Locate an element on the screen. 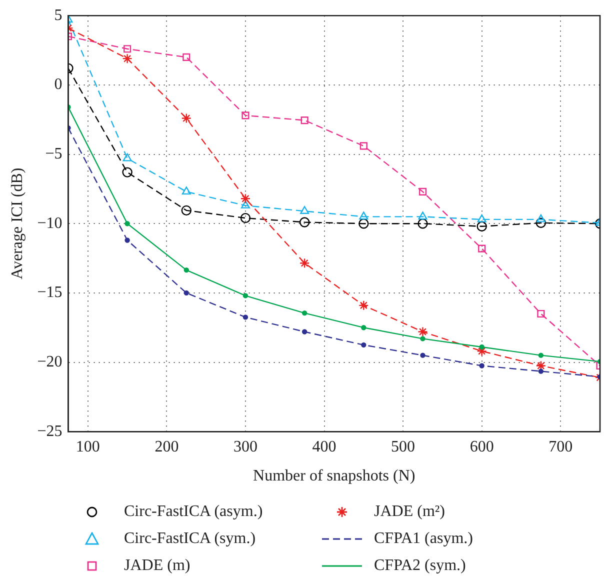  legend-label: JADE (m) is located at coordinates (157, 566).